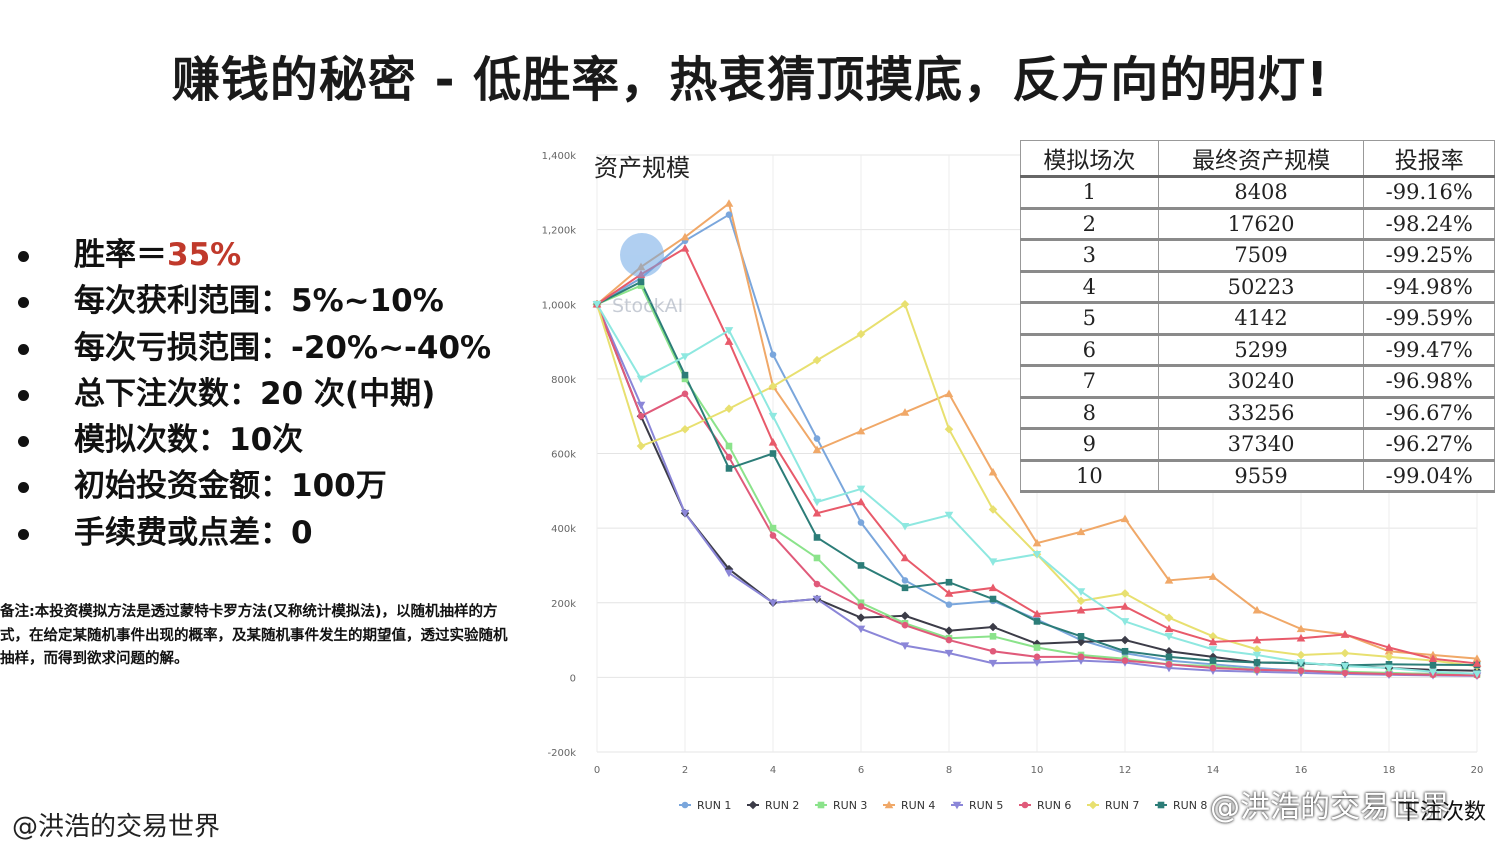 The image size is (1501, 853). Describe the element at coordinates (1257, 256) in the screenshot. I see `table-row: 3 7509 -99.25%` at that location.